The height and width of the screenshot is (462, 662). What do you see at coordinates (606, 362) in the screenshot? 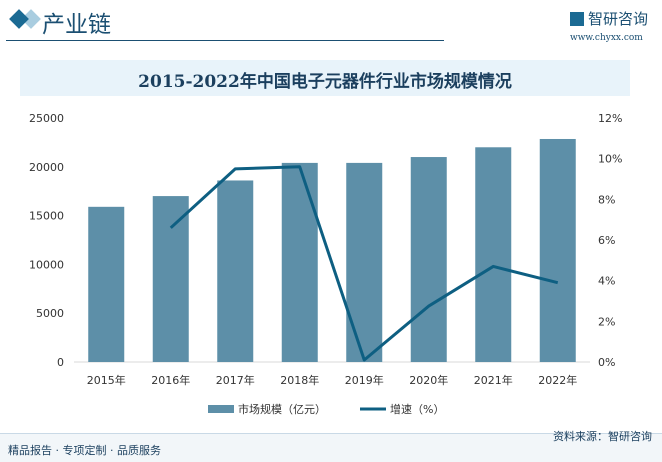
I see `y-right-tick-label: 0%` at bounding box center [606, 362].